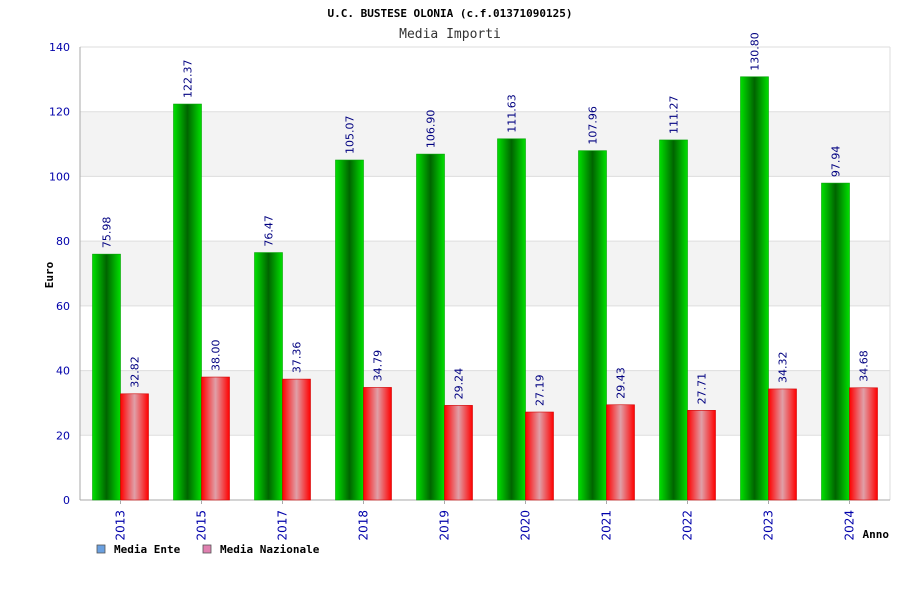  Describe the element at coordinates (188, 79) in the screenshot. I see `data-label: 122.37` at that location.